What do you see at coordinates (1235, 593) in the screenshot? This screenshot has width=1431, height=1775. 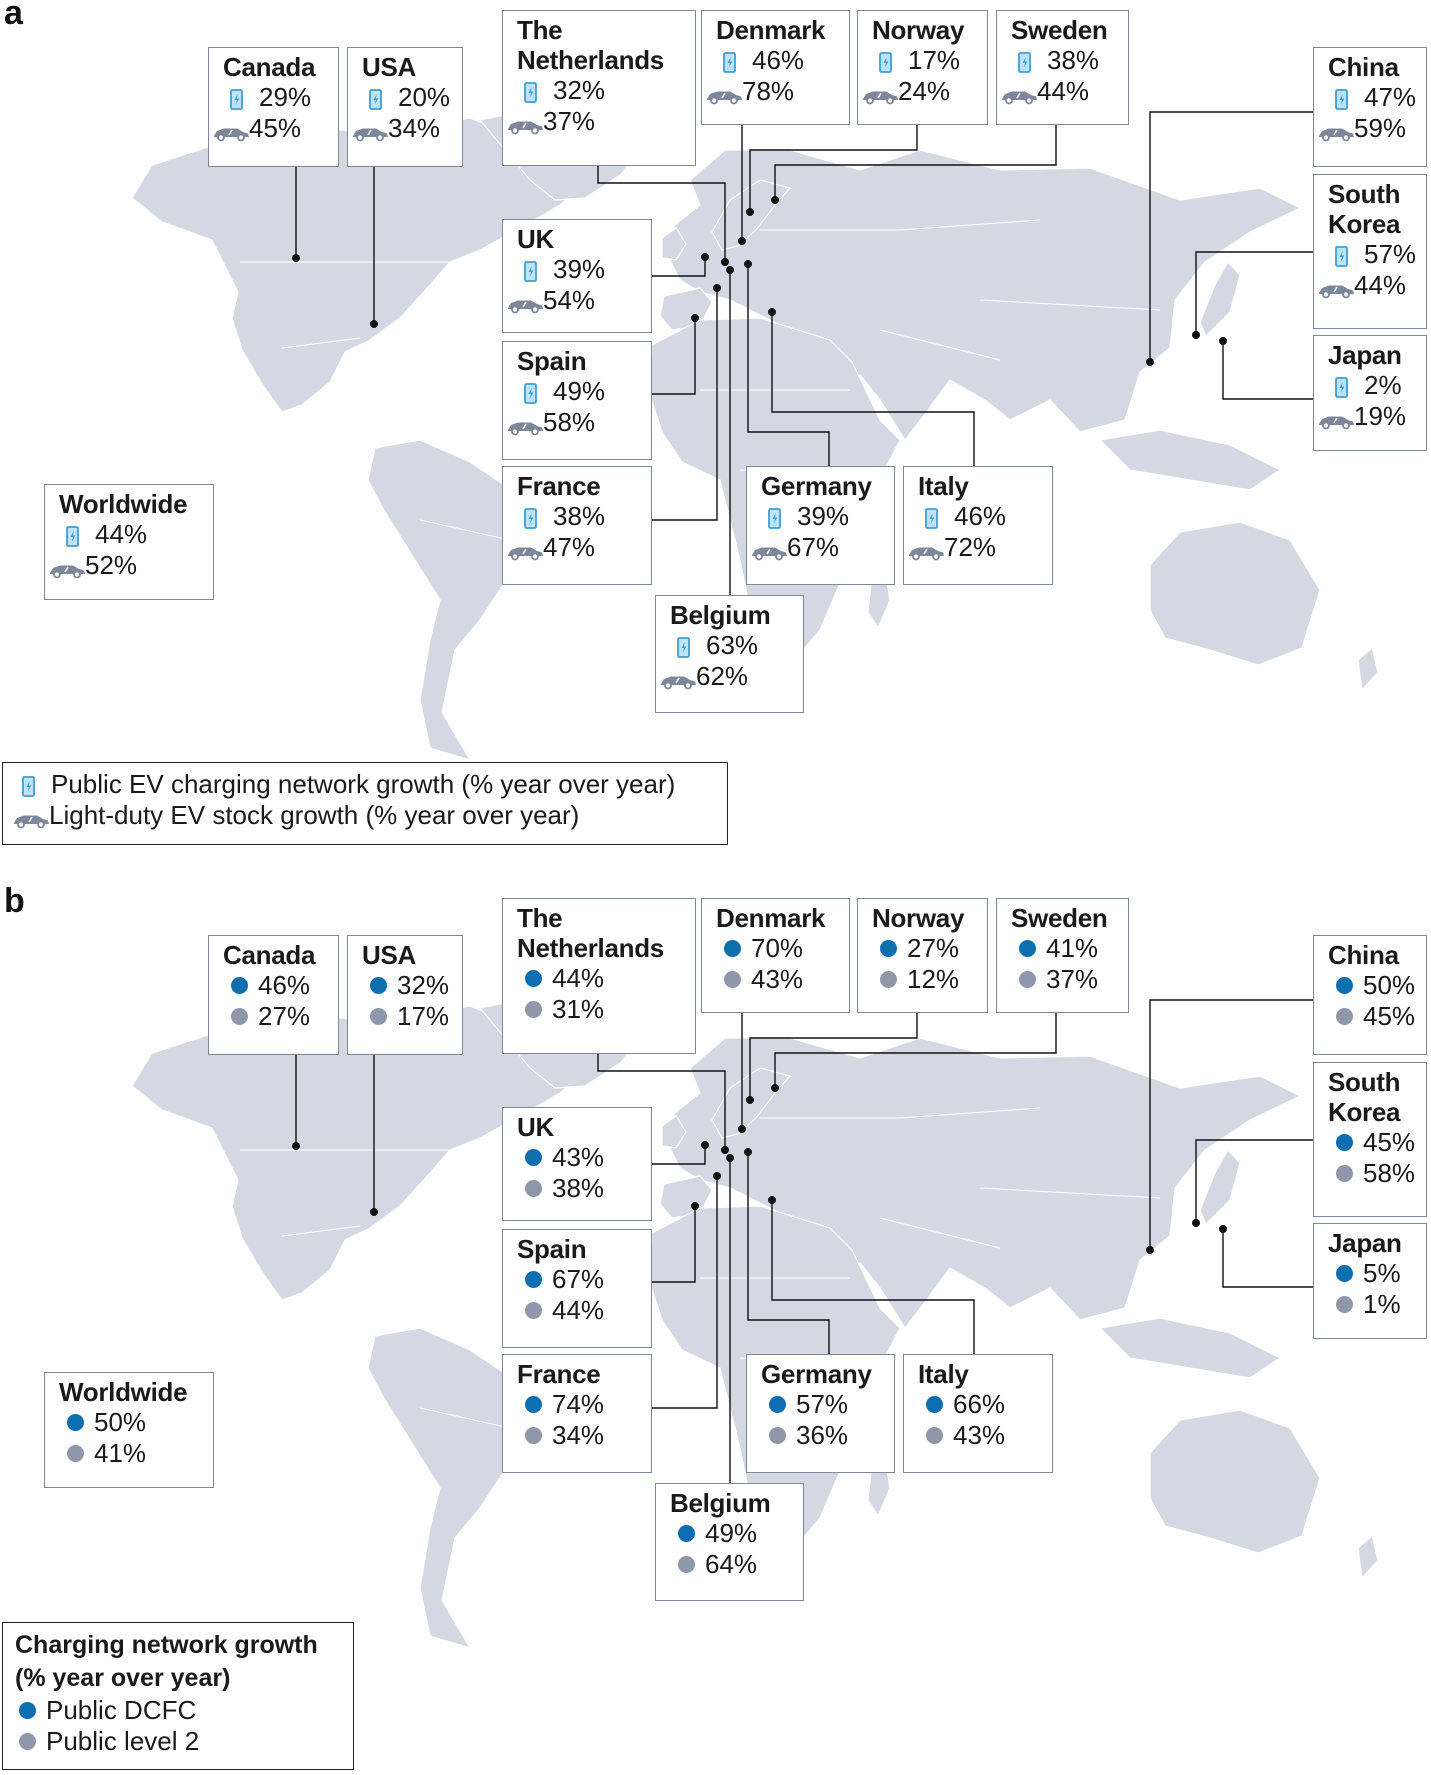 I see `australia` at bounding box center [1235, 593].